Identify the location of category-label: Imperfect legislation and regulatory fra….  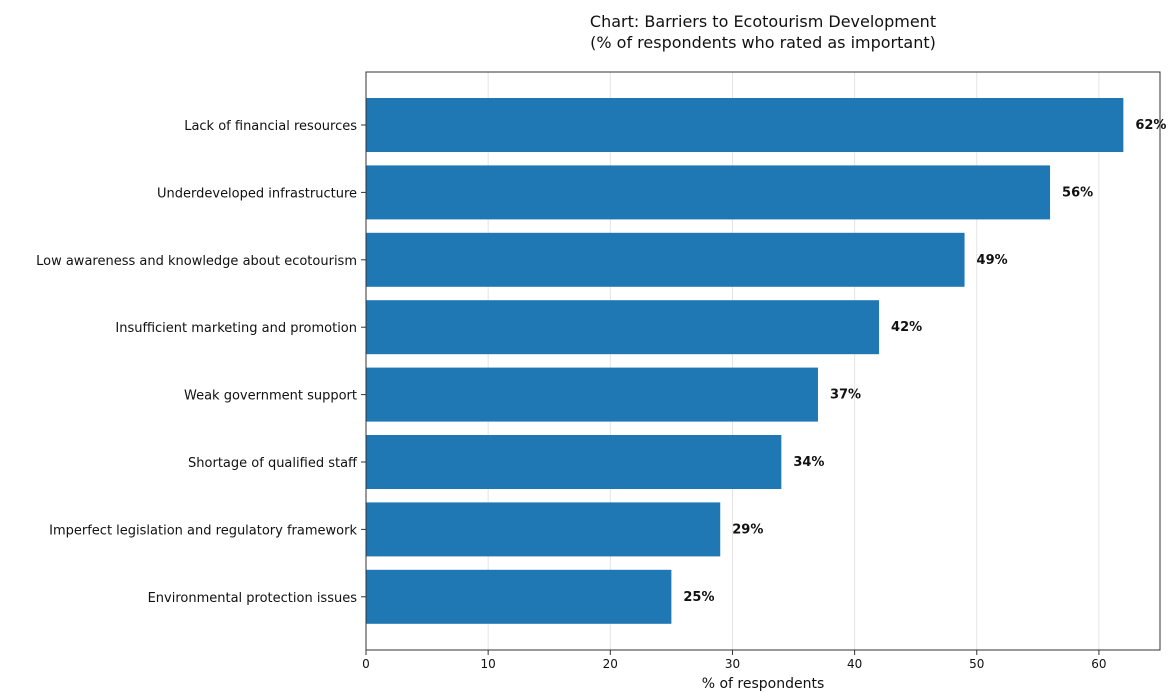
(203, 530).